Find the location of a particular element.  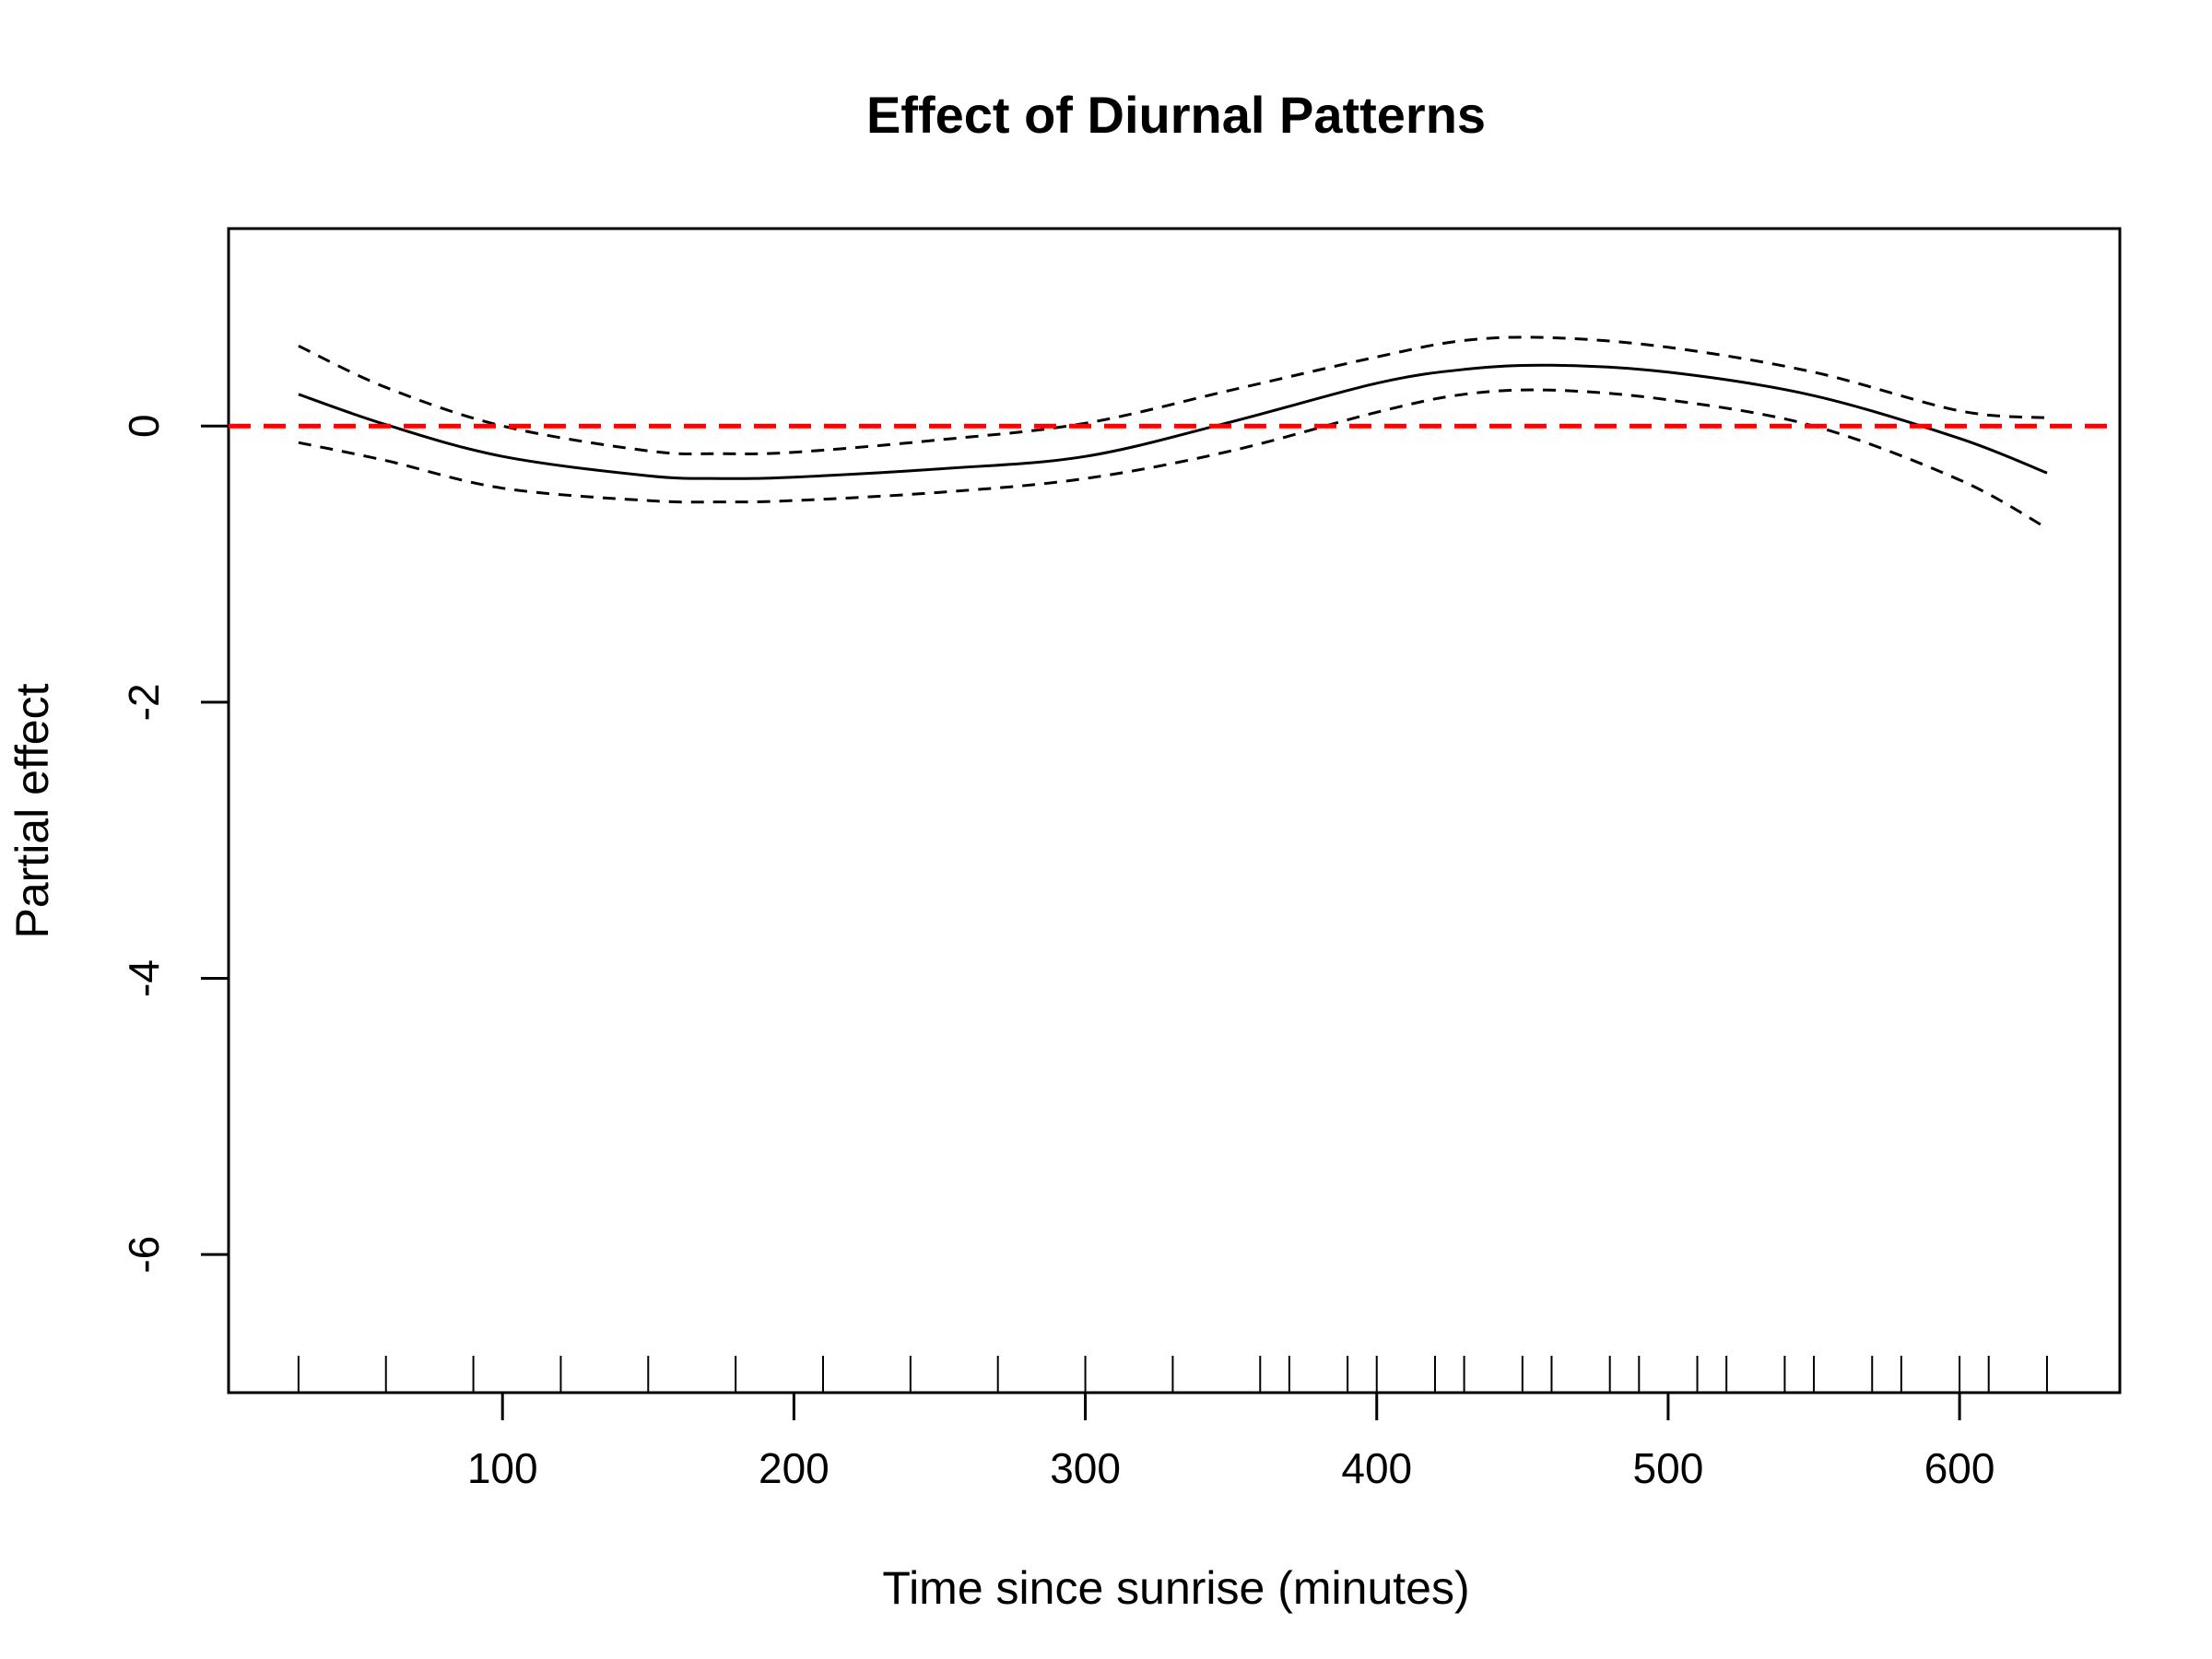

x-axis: 100 200 300 400 500 600 is located at coordinates (1231, 1441).